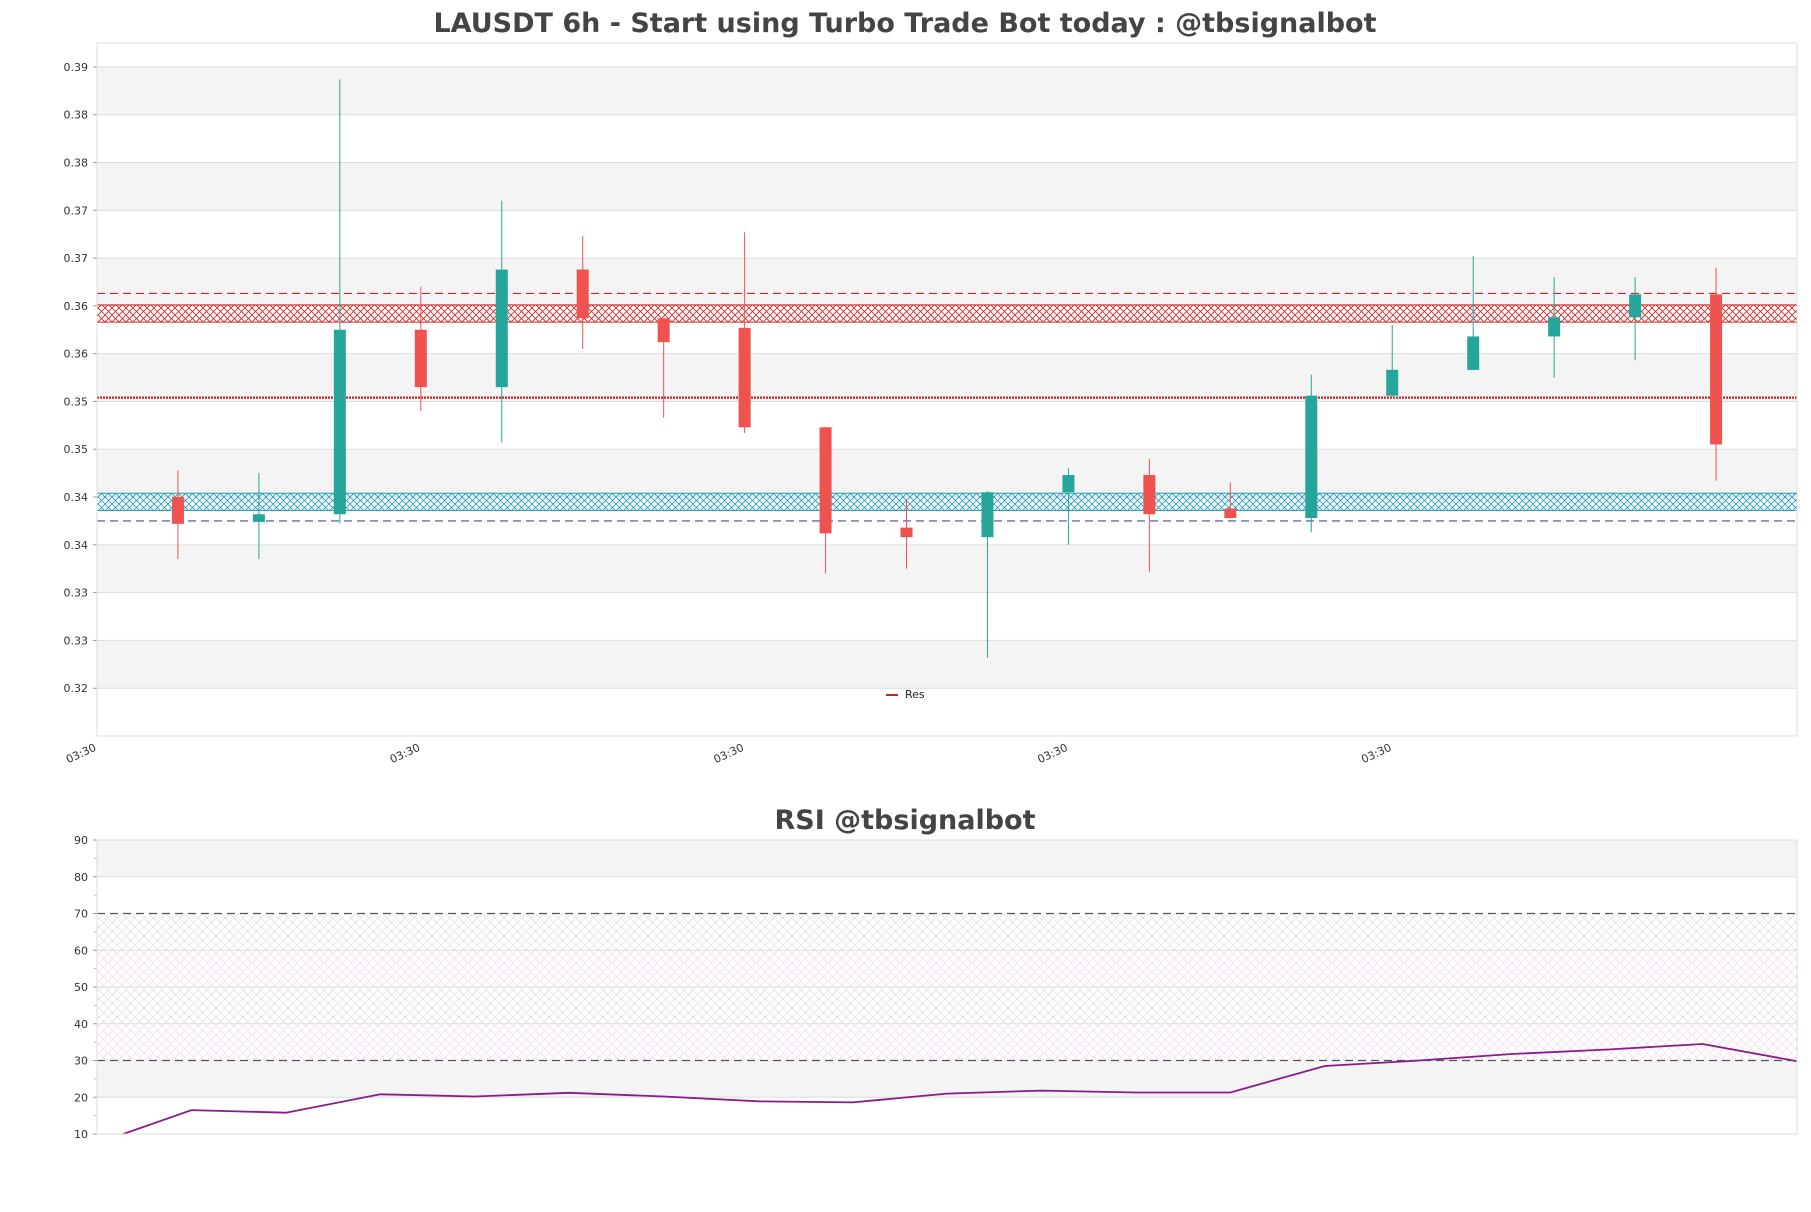 This screenshot has height=1212, width=1811. I want to click on legend: Res, so click(905, 694).